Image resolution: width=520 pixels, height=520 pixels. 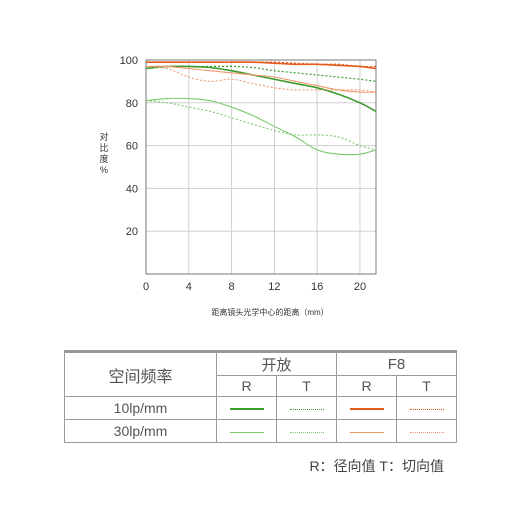 I want to click on y-tick-label: 60, so click(x=132, y=147).